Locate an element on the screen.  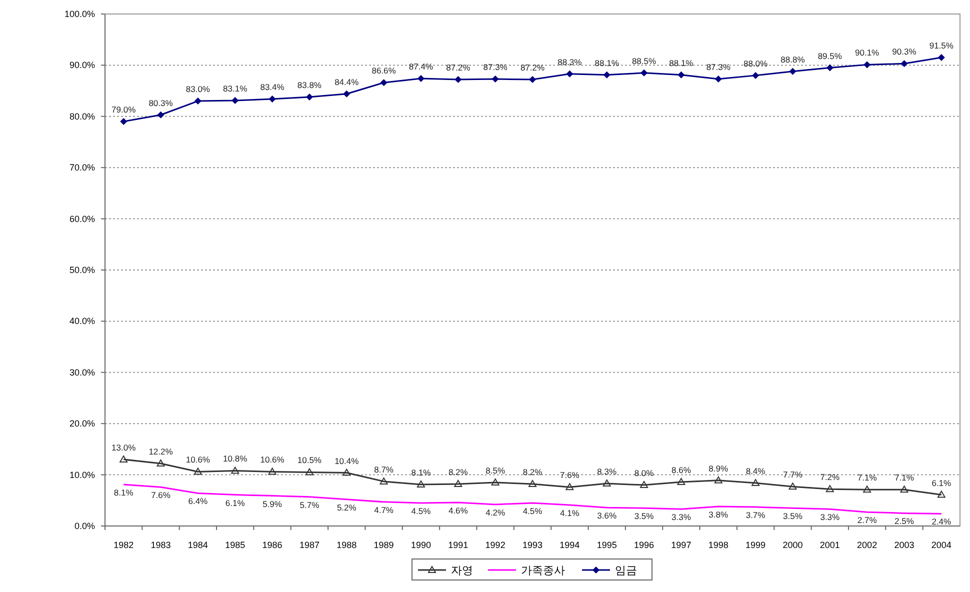
x-tick-label: 1995 is located at coordinates (606, 545).